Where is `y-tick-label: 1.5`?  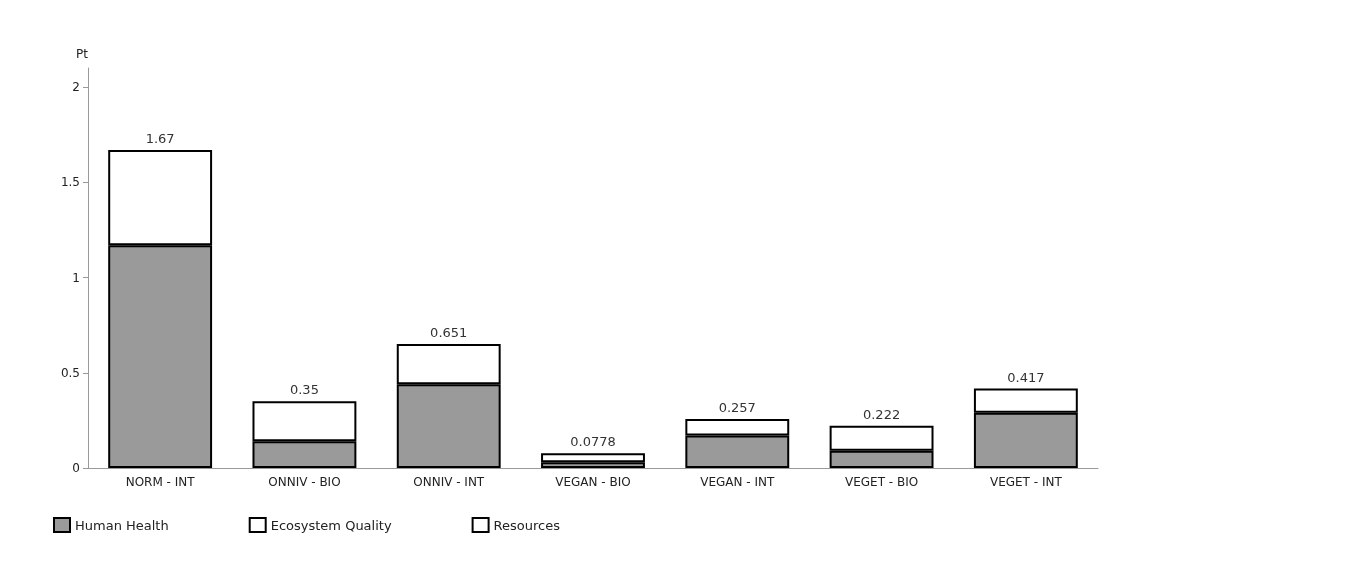
y-tick-label: 1.5 is located at coordinates (70, 182).